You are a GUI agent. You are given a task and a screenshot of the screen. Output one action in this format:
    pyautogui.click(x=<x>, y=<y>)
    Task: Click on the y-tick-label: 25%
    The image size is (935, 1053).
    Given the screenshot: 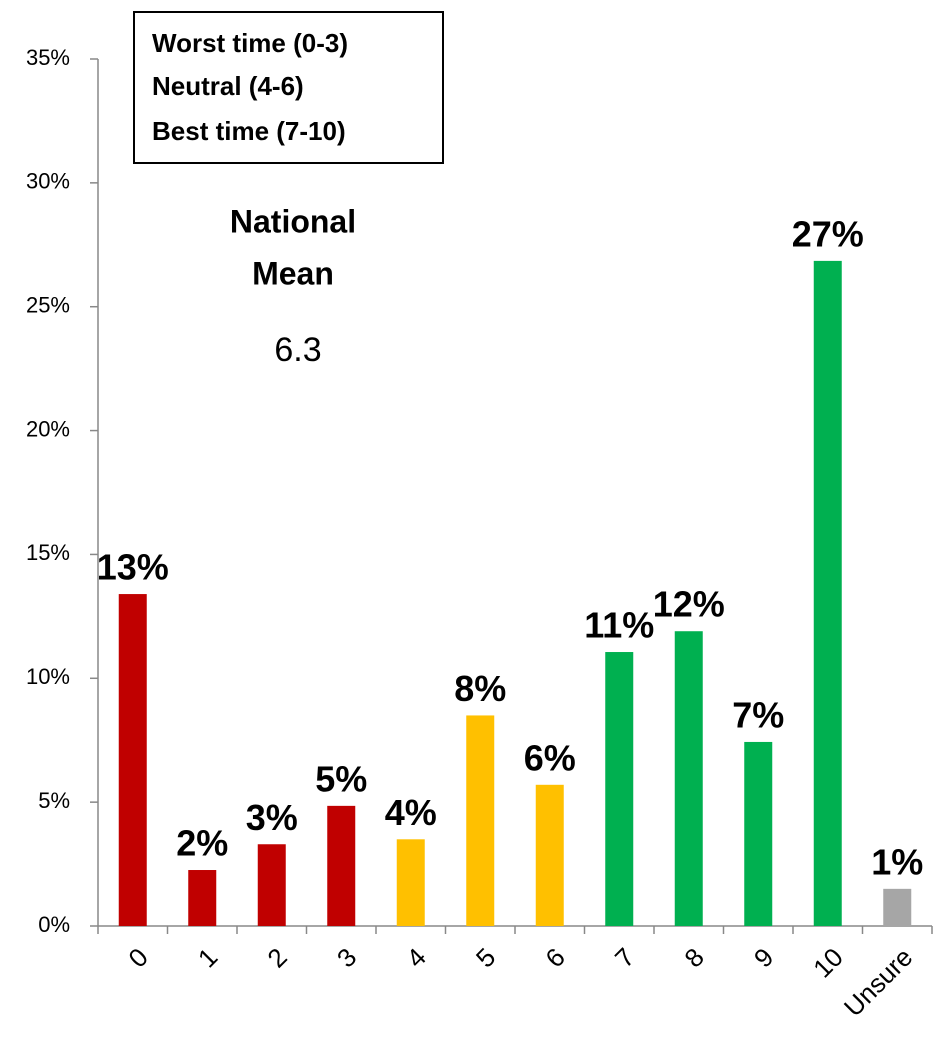 What is the action you would take?
    pyautogui.click(x=48, y=305)
    